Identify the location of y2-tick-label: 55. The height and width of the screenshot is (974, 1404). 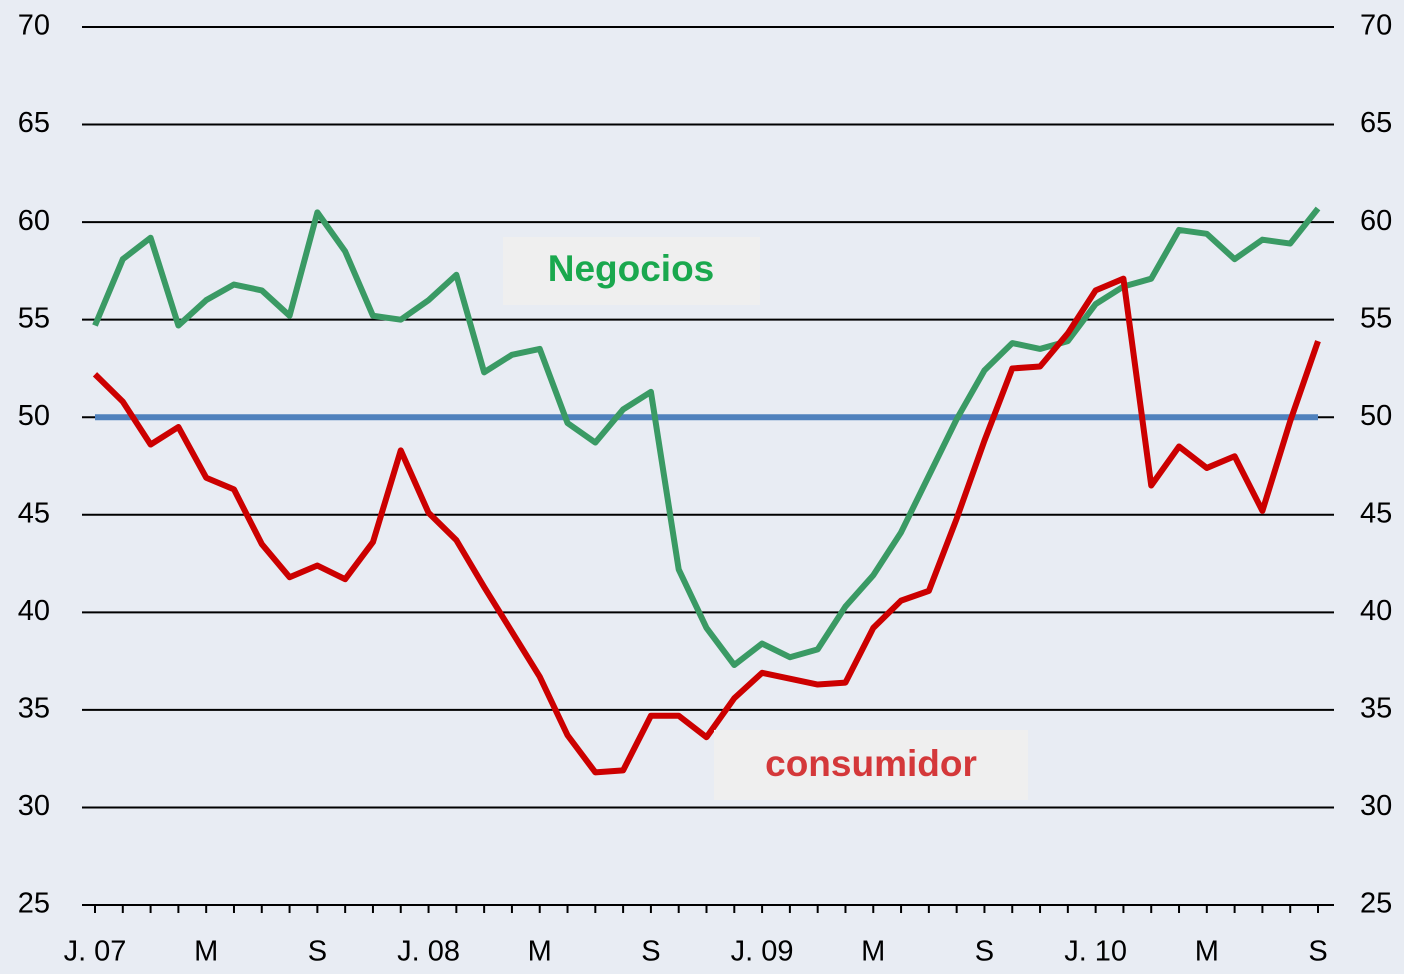
(1376, 318).